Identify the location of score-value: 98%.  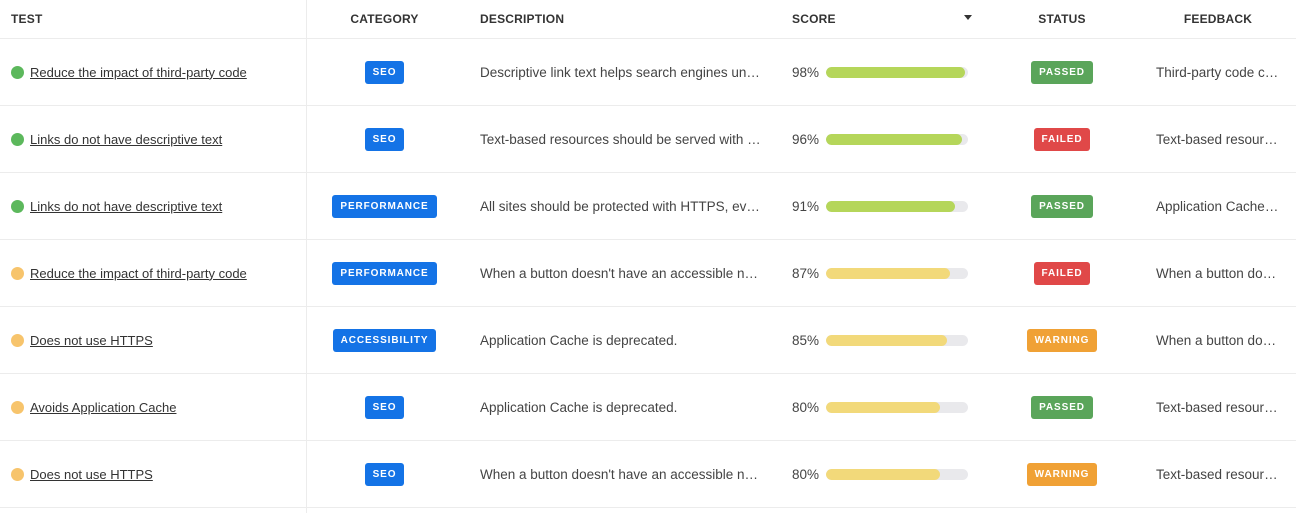
(806, 72).